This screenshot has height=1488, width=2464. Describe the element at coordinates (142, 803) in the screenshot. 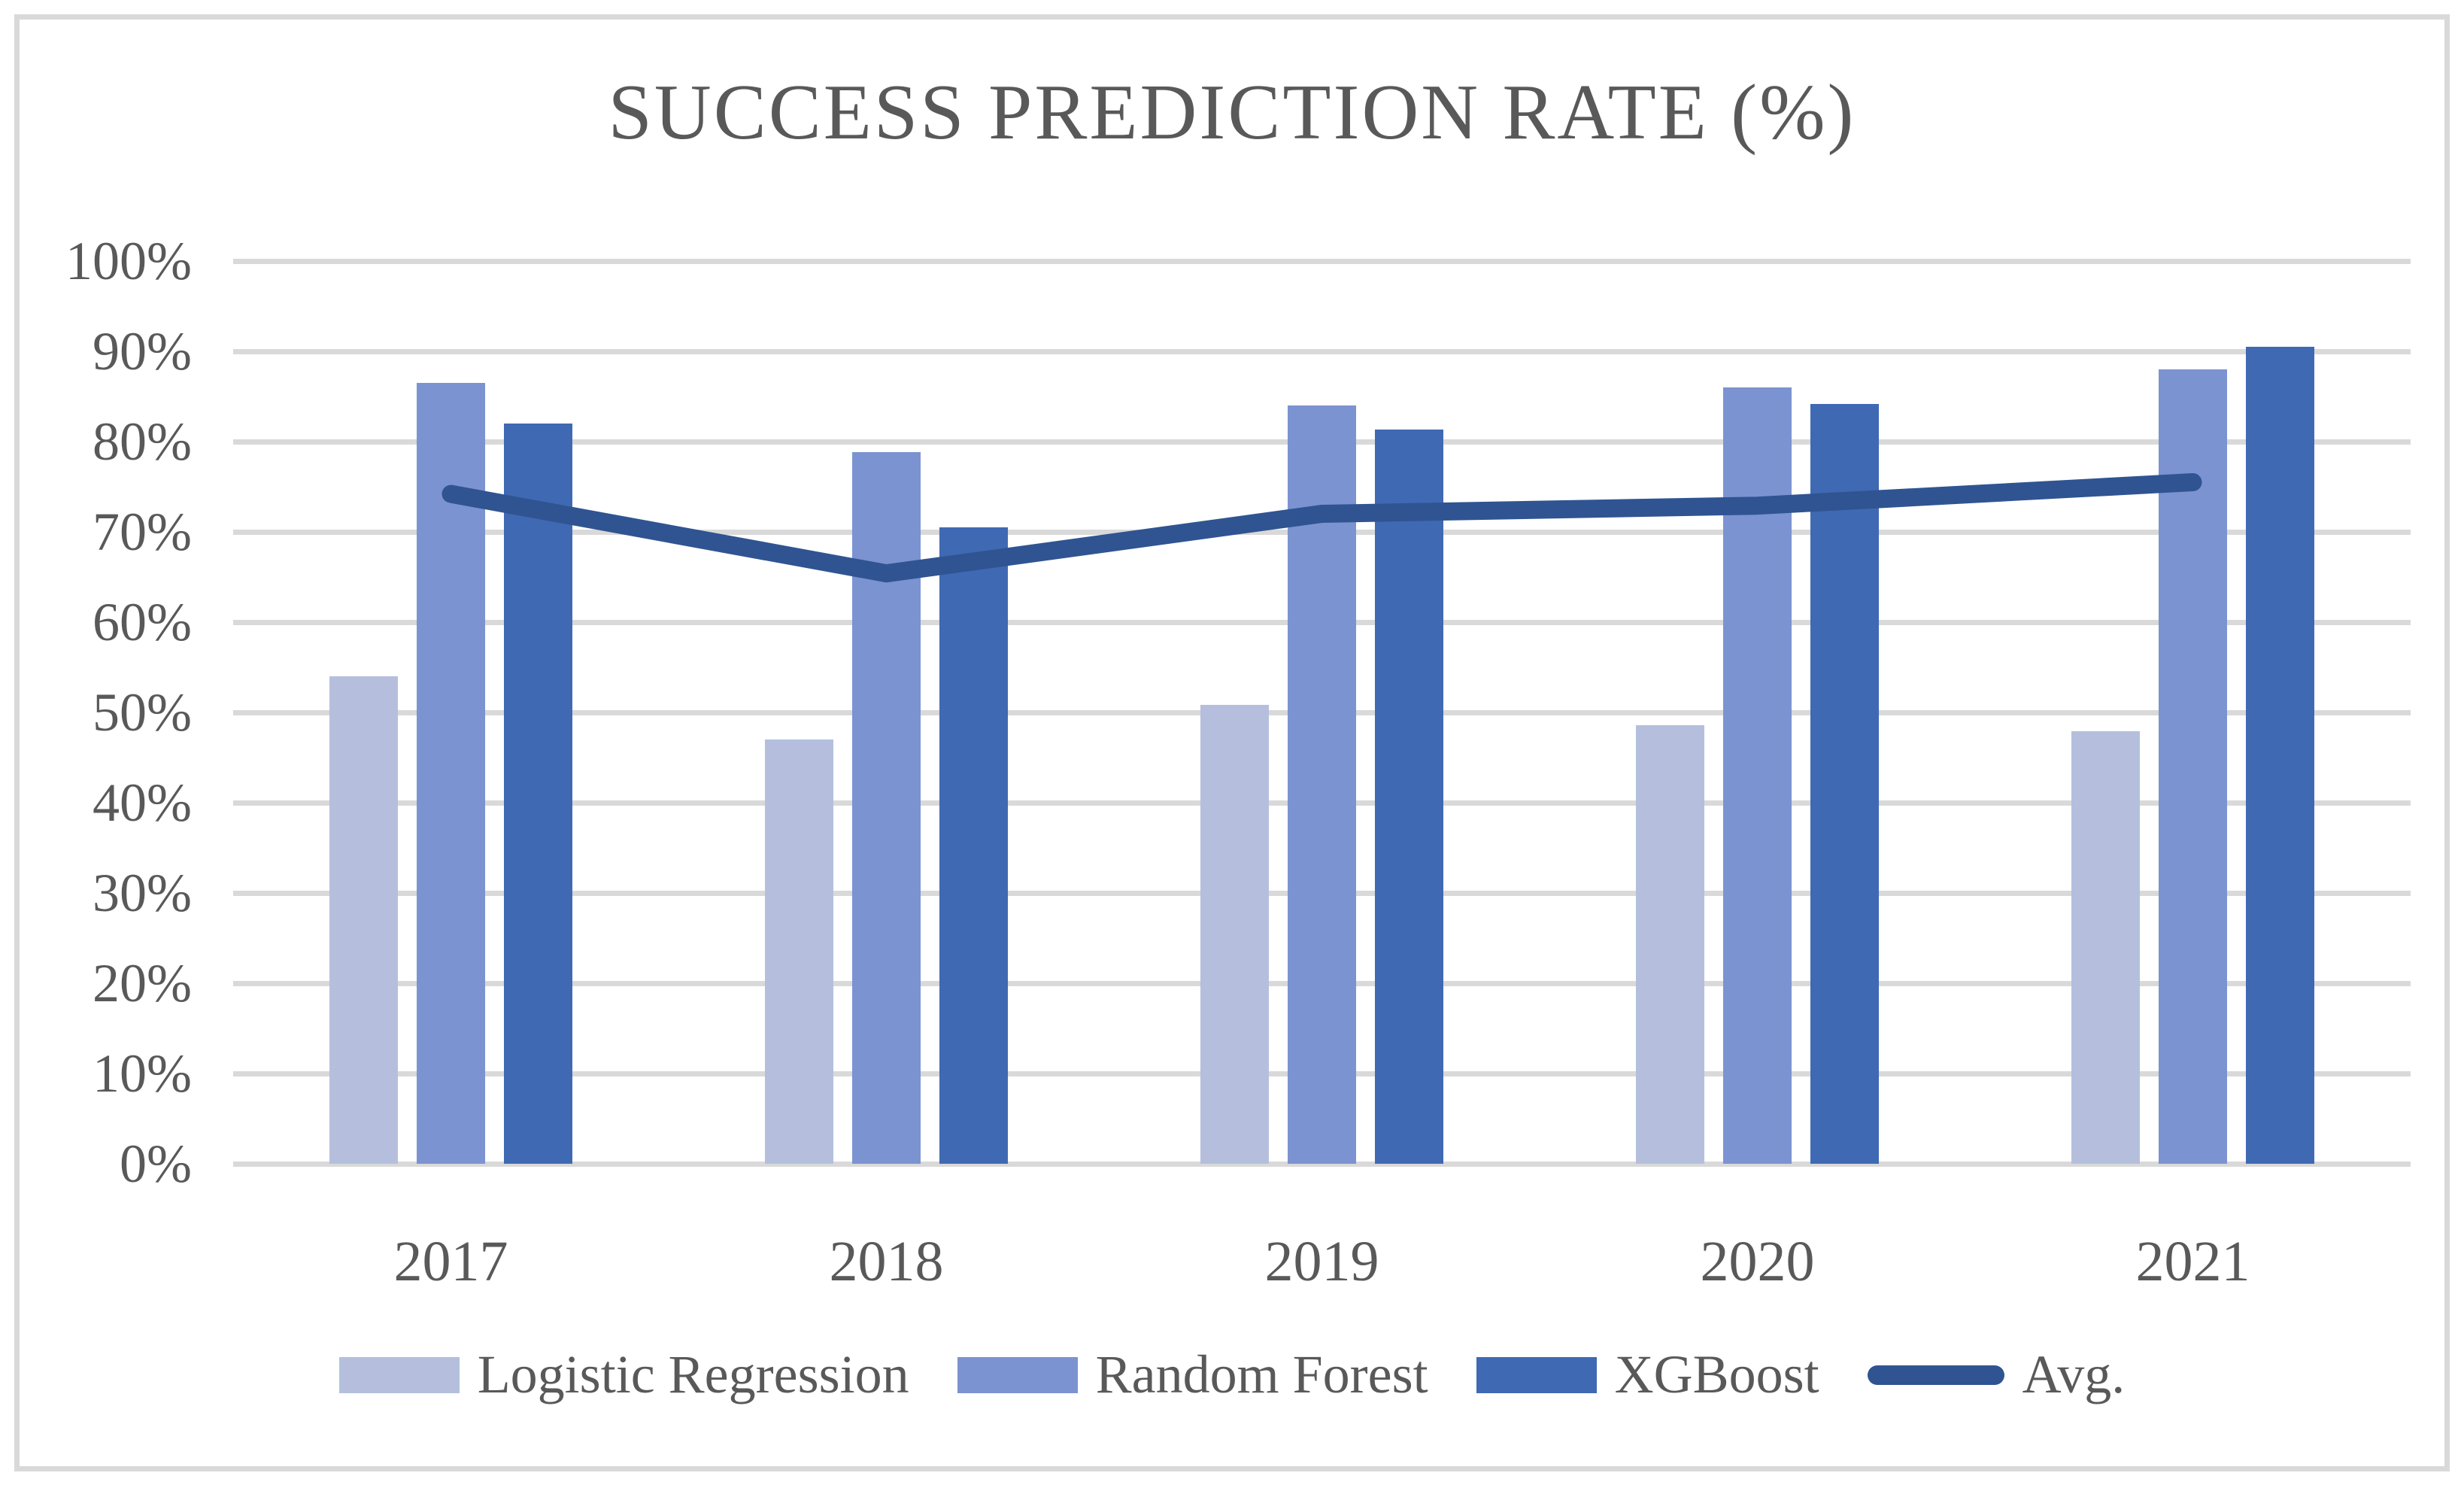

I see `y-tick-label-40%: 40%` at that location.